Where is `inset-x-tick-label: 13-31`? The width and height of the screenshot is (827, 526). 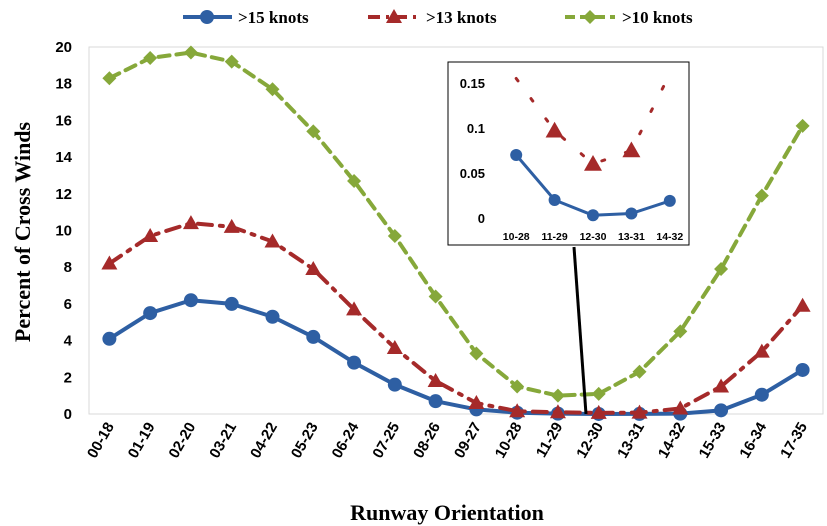 inset-x-tick-label: 13-31 is located at coordinates (631, 237).